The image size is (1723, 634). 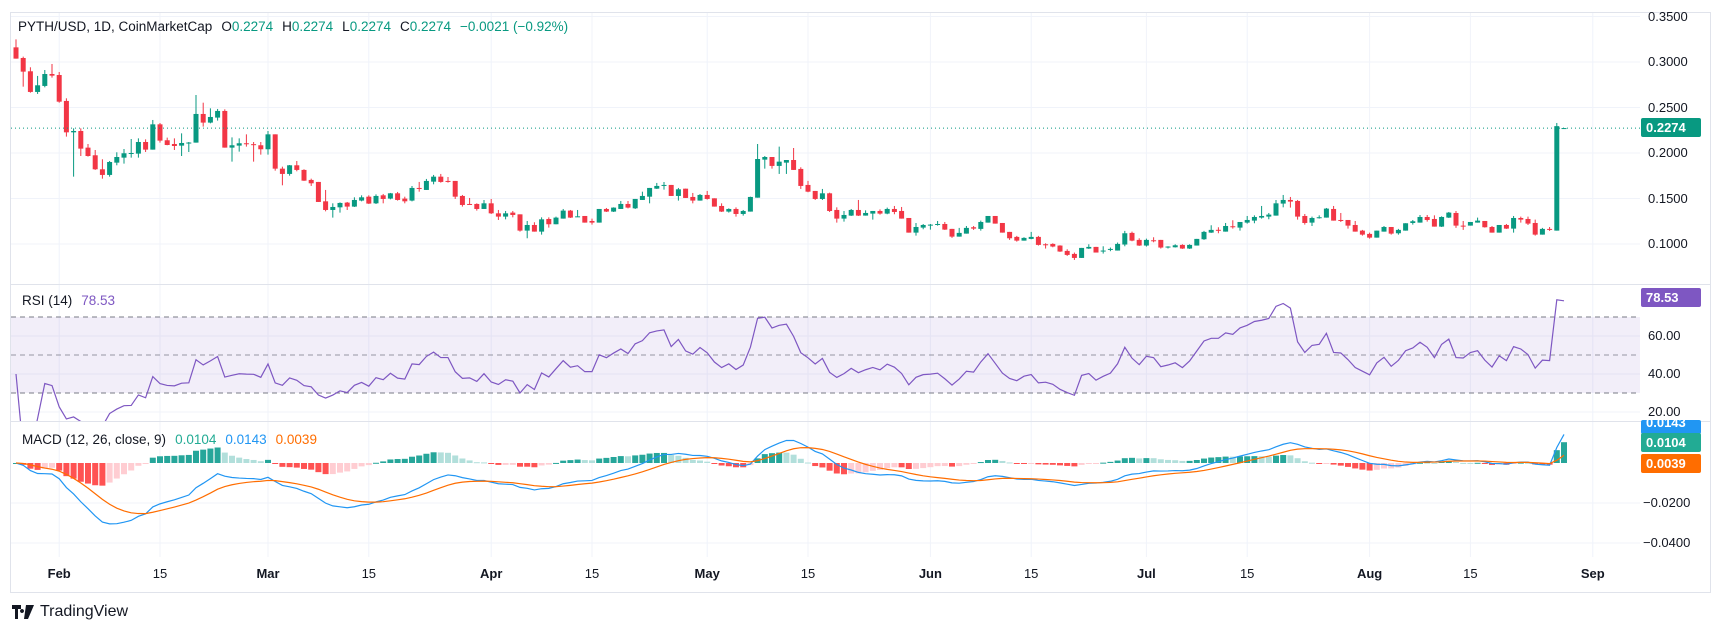 I want to click on price-axis-label: 0.3000, so click(x=1668, y=61).